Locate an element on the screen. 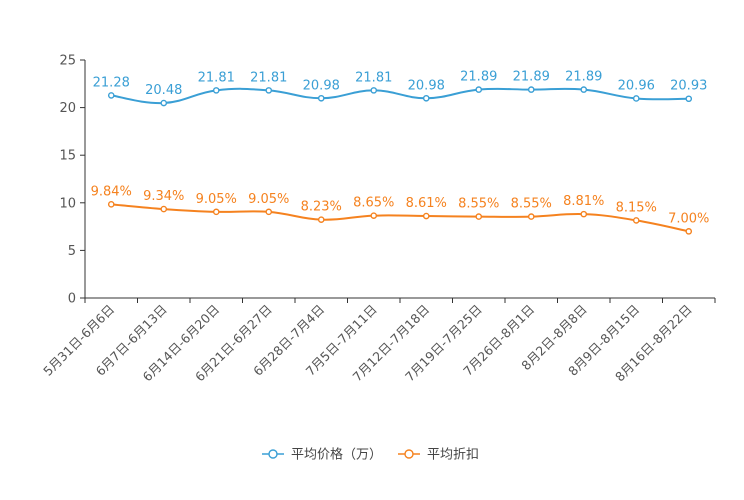 Image resolution: width=744 pixels, height=500 pixels. y-tick-label: 20 is located at coordinates (67, 108).